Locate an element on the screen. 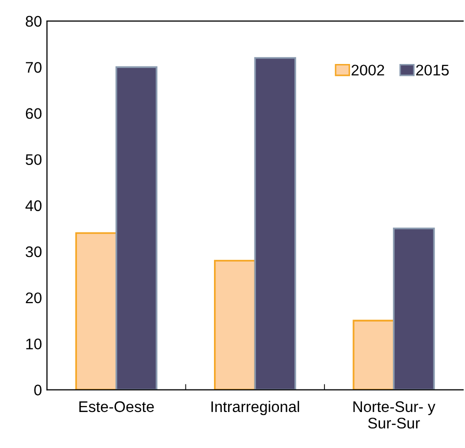  x-tick-label: Norte-Sur- y Sur-Sur is located at coordinates (394, 415).